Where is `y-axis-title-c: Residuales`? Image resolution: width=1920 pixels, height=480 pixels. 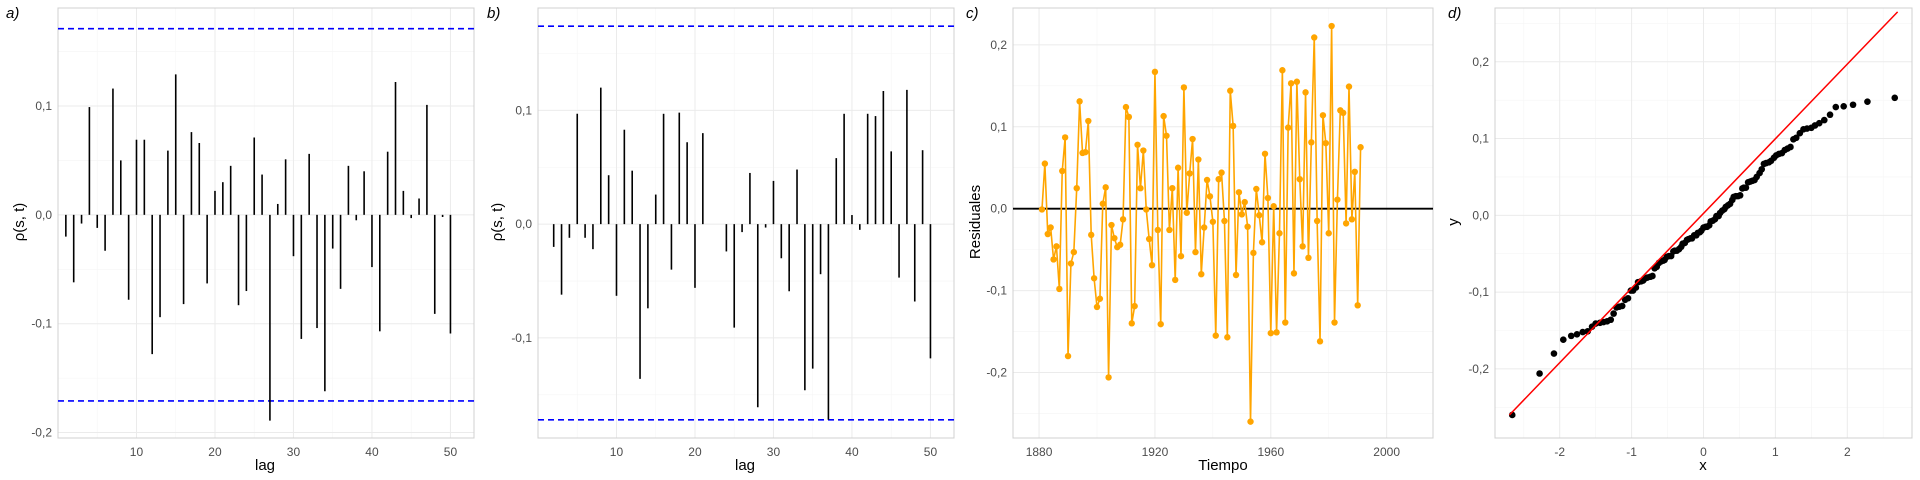
y-axis-title-c: Residuales is located at coordinates (975, 222).